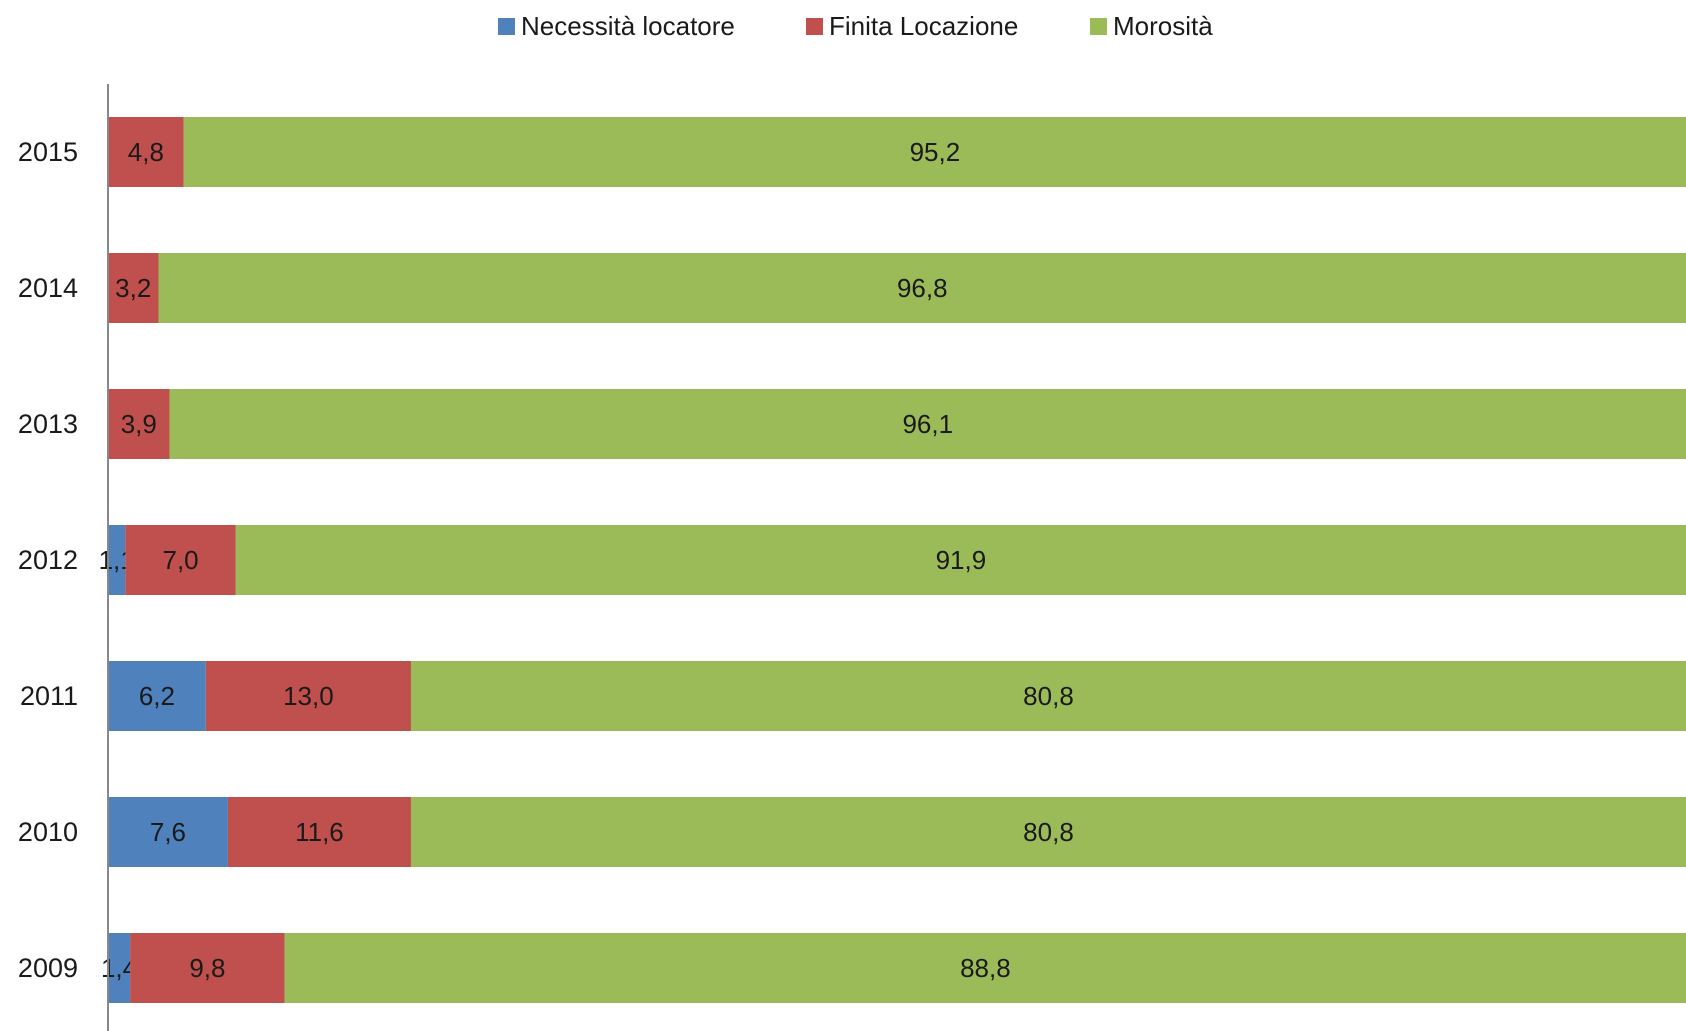  I want to click on bar-finita-locazione-2011, so click(308, 696).